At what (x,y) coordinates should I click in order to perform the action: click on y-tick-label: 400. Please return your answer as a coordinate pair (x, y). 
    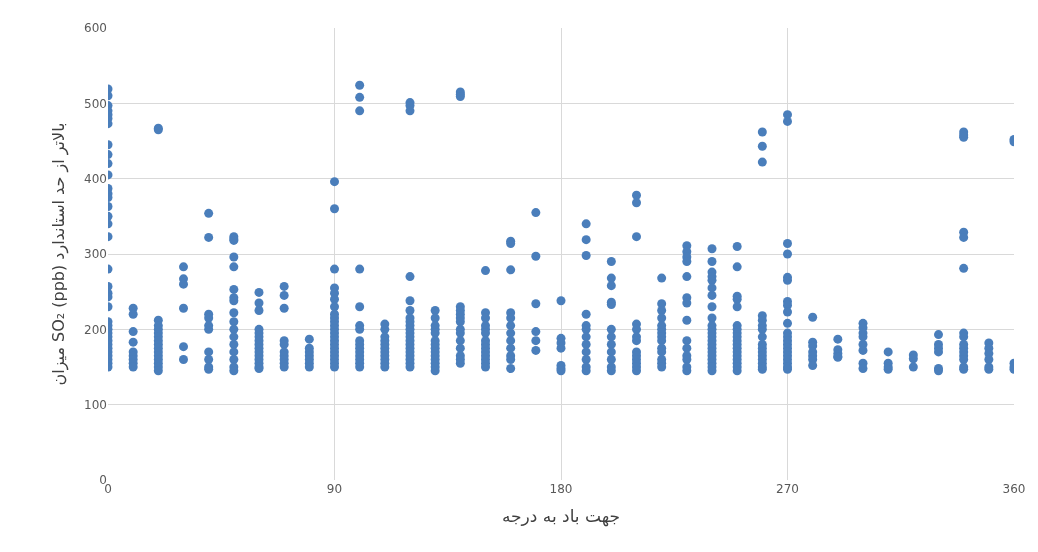
    Looking at the image, I should click on (95, 178).